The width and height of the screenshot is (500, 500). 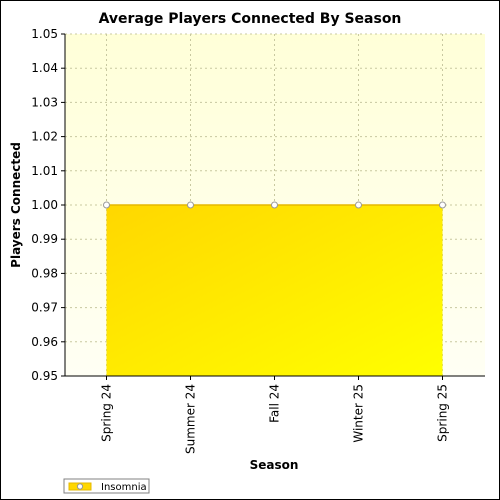 I want to click on legend: Insomnia, so click(x=106, y=486).